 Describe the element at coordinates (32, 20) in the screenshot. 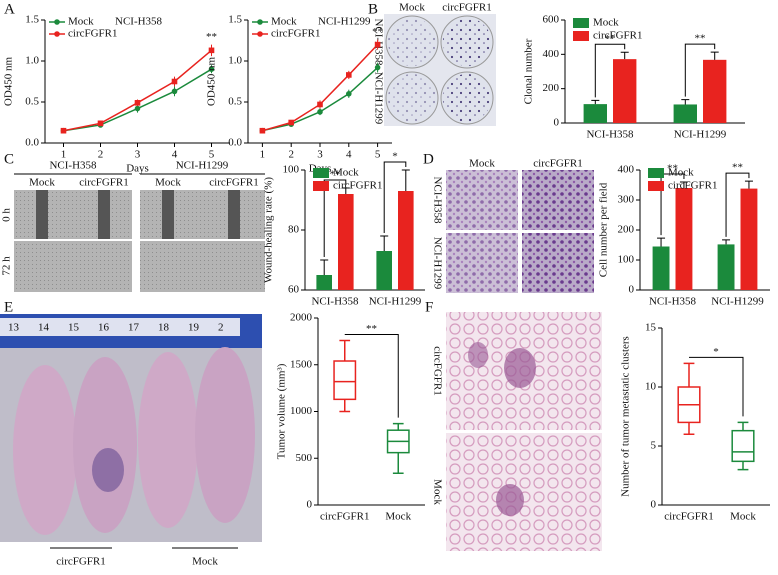

I see `y-tick-label: 1.5` at that location.